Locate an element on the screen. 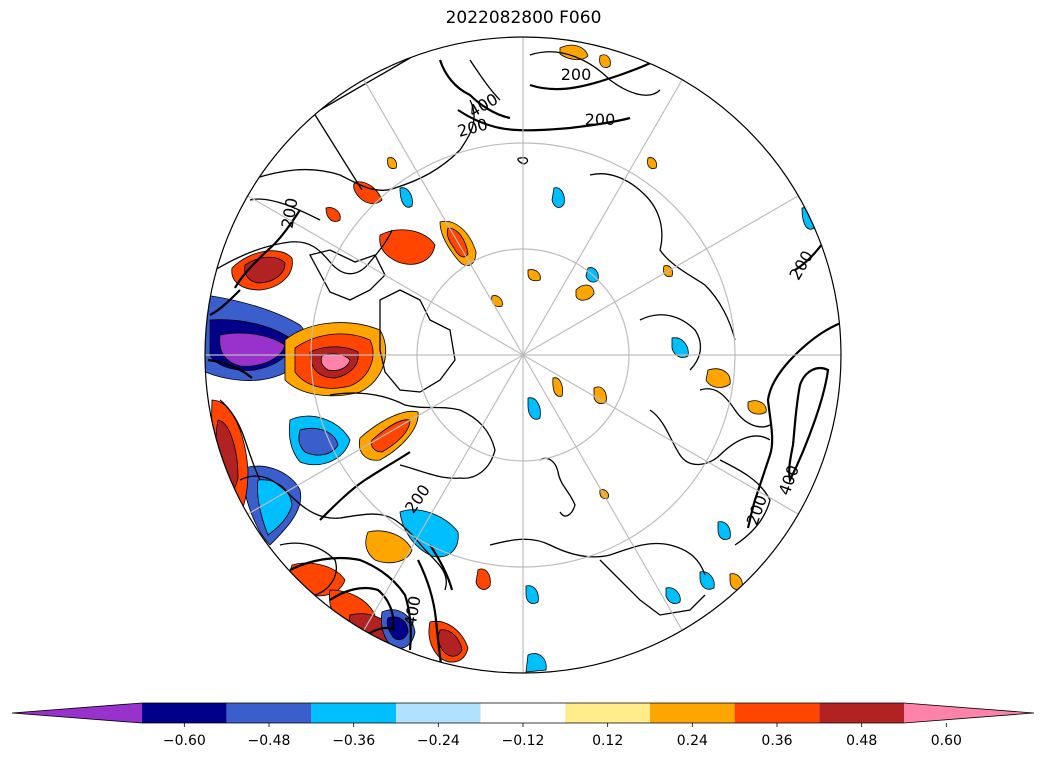  map-title: 2022082800 F060 is located at coordinates (523, 18).